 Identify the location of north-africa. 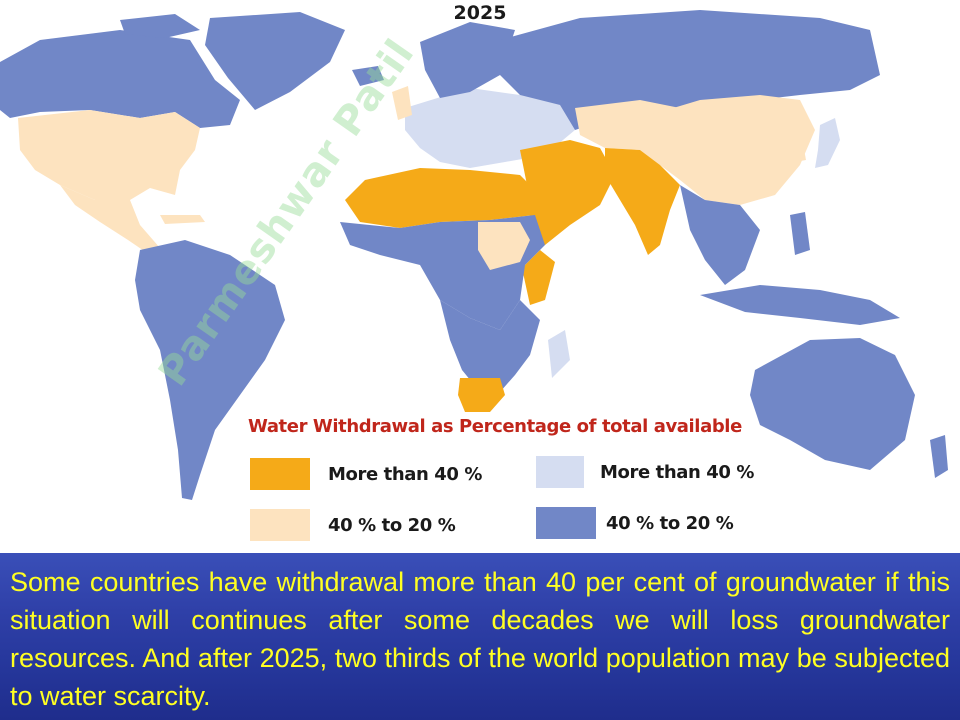
(445, 198).